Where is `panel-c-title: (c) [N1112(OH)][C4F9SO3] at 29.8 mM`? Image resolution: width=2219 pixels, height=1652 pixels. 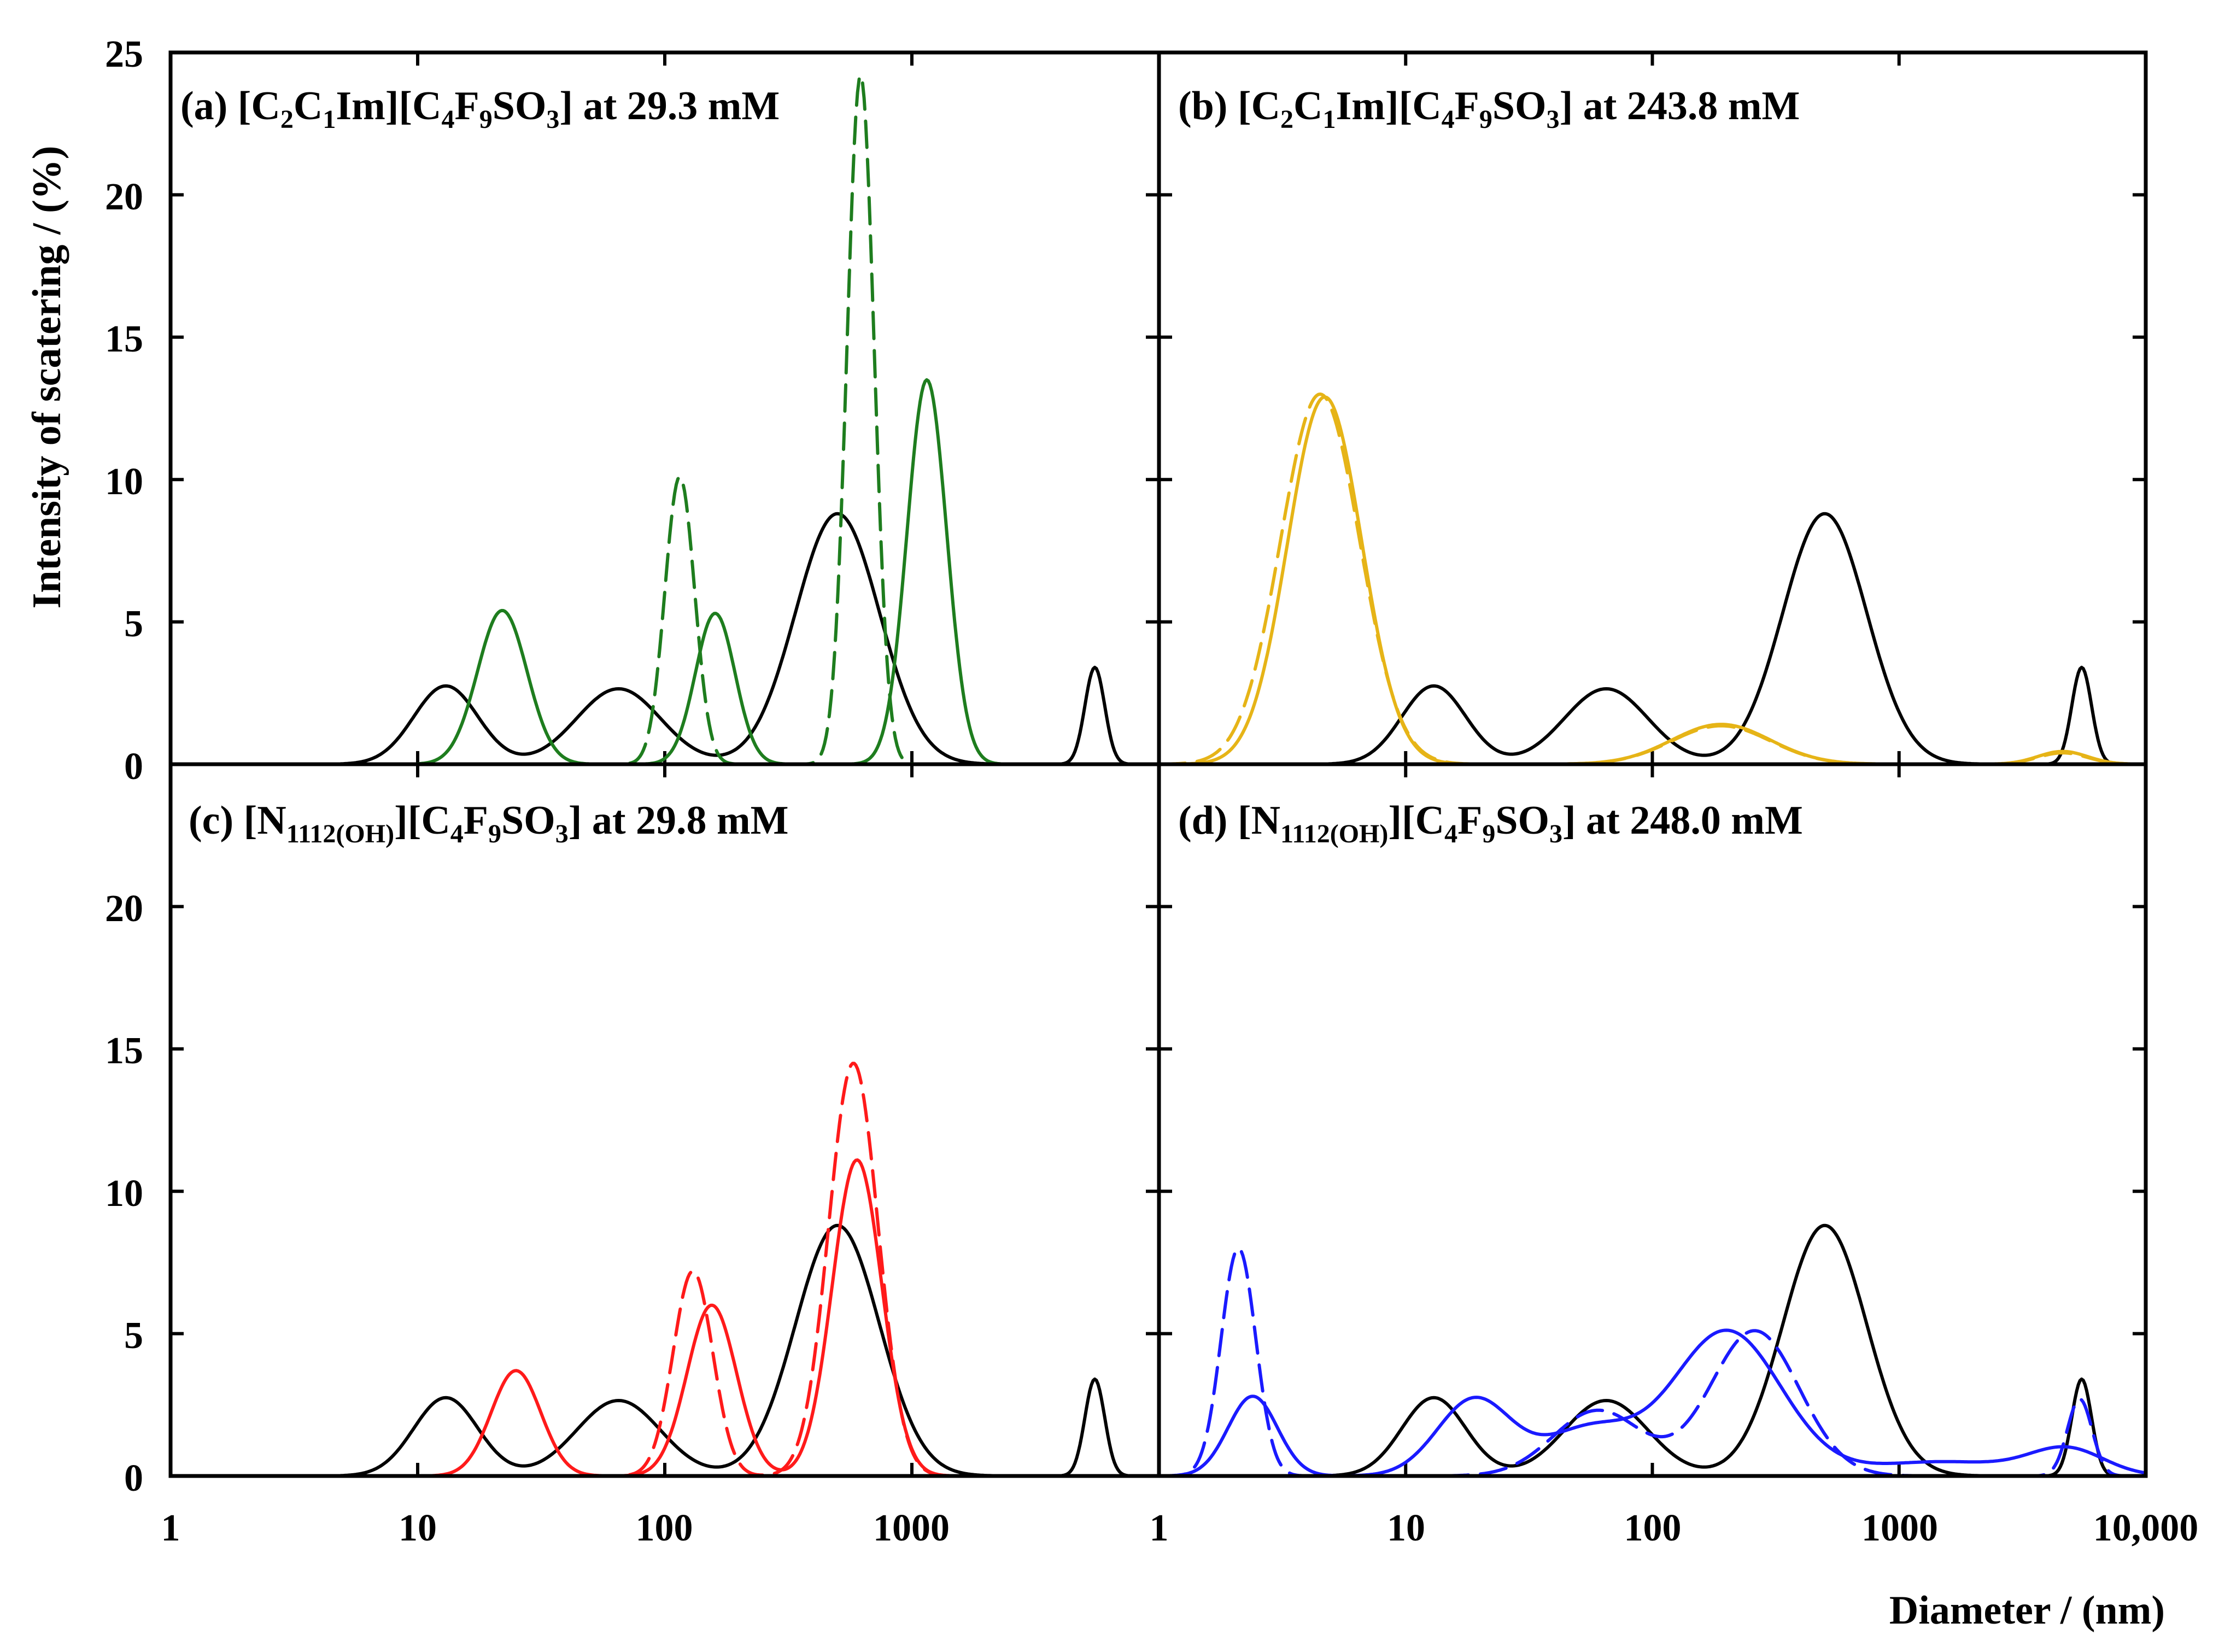
panel-c-title: (c) [N1112(OH)][C4F9SO3] at 29.8 mM is located at coordinates (489, 823).